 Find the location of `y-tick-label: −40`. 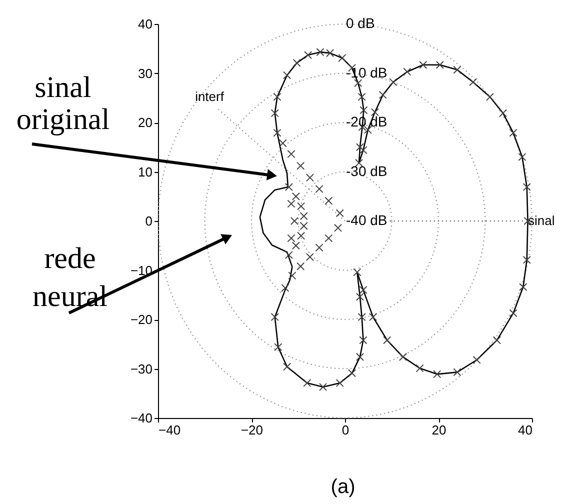

y-tick-label: −40 is located at coordinates (141, 418).